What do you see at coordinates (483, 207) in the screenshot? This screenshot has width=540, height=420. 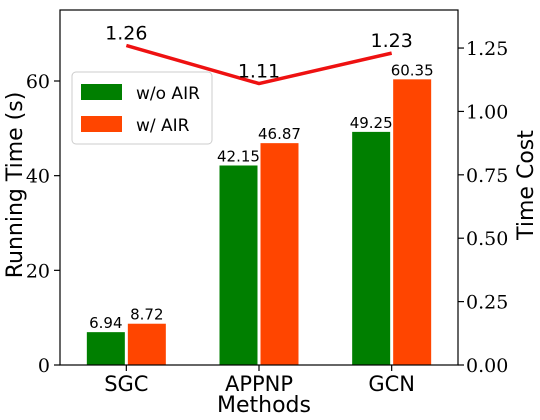 I see `right-y-axis: 0.00 0.25 0.50 0.75 1.00 1.25` at bounding box center [483, 207].